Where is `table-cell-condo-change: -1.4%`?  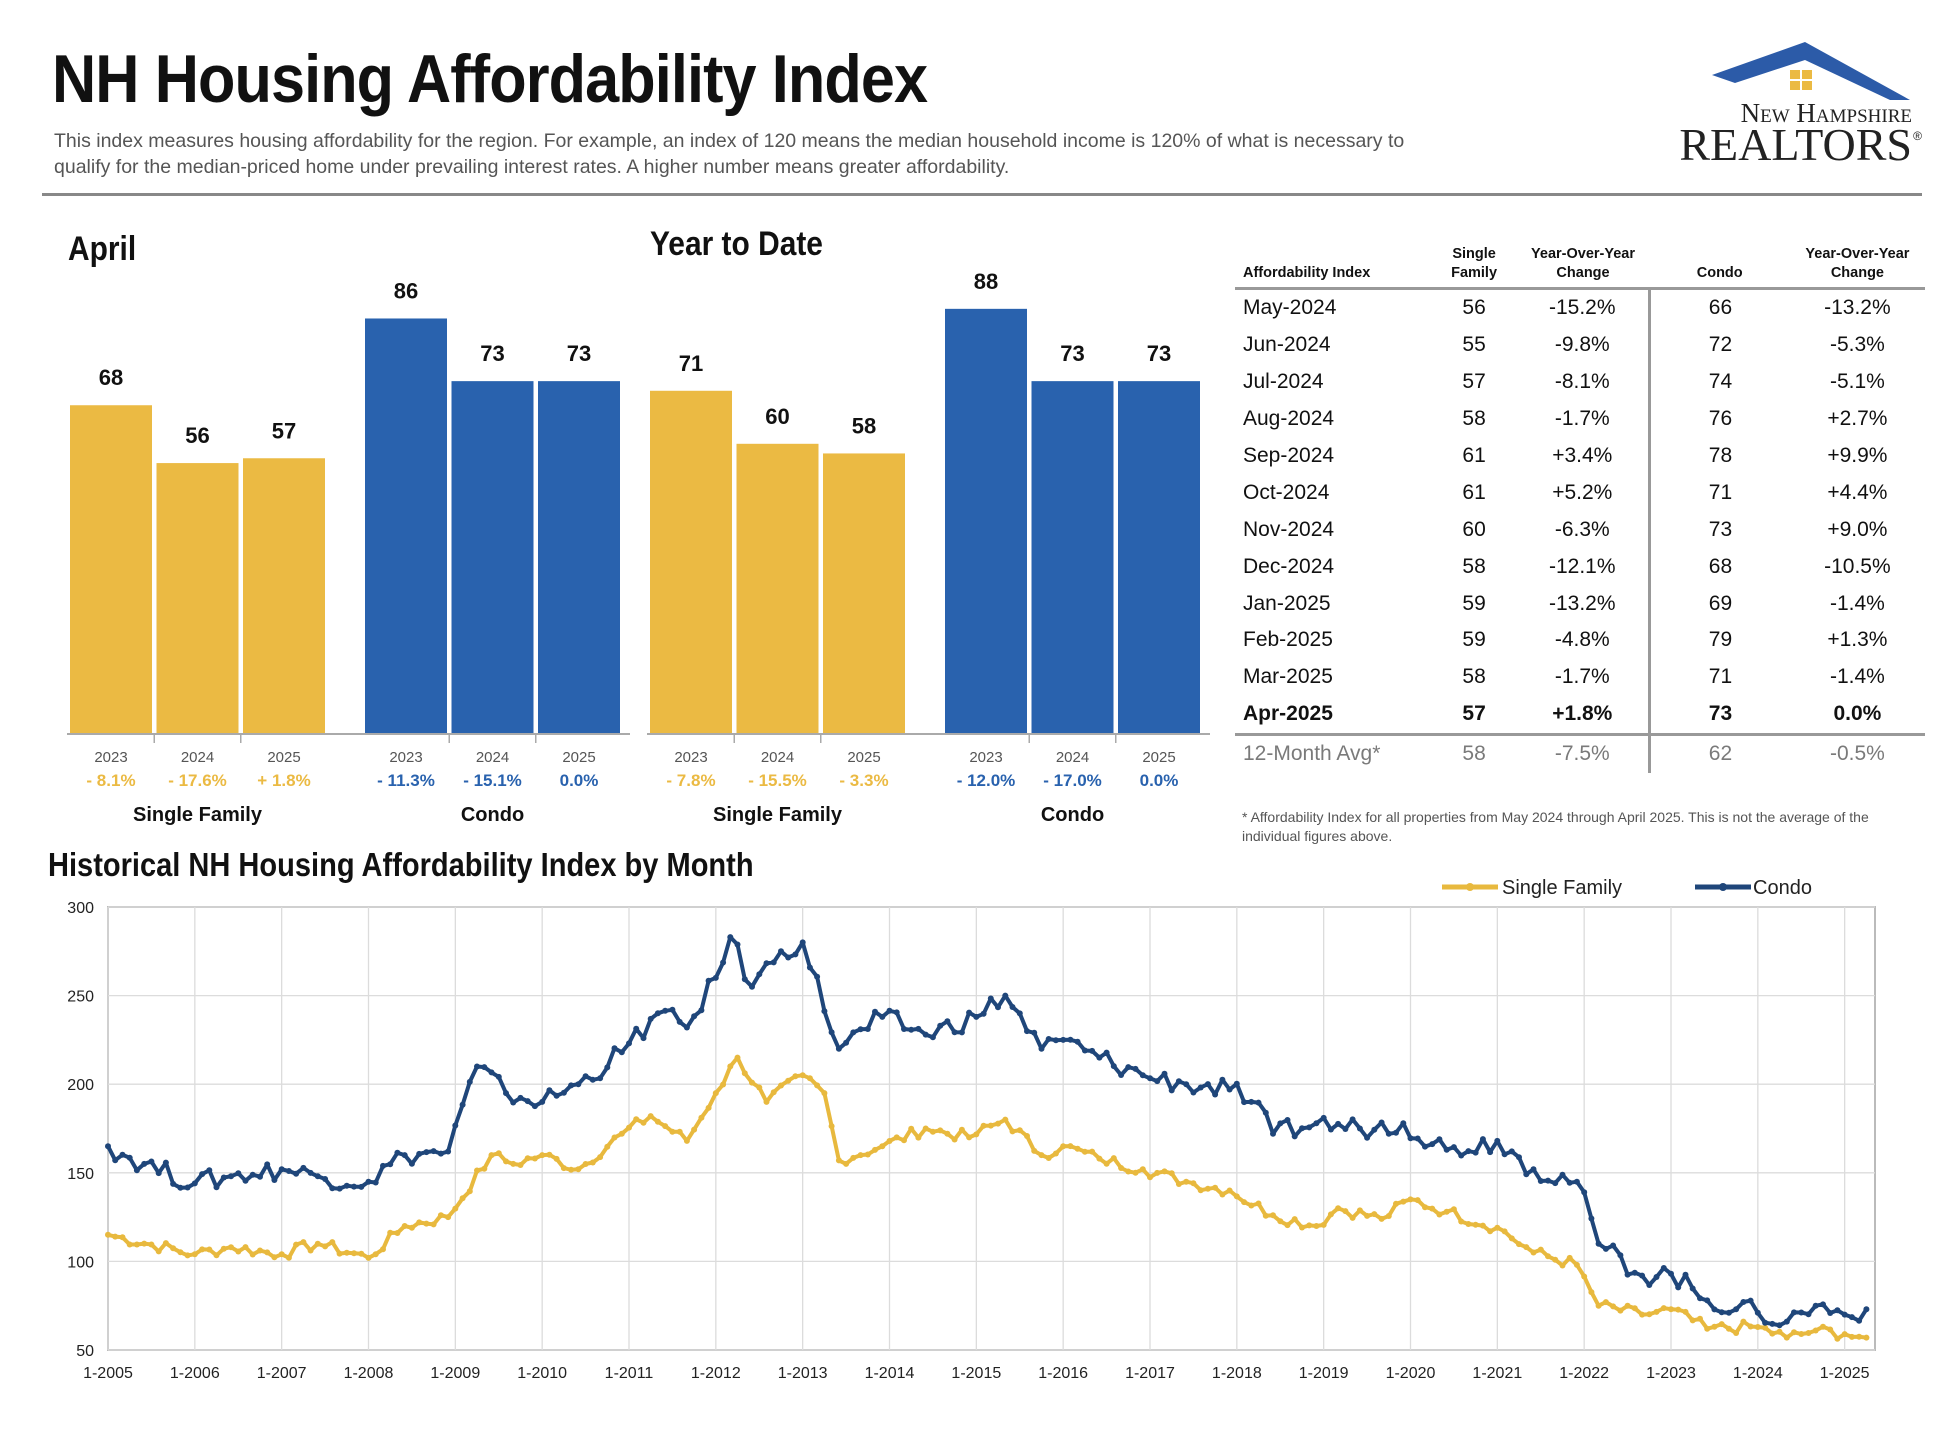
table-cell-condo-change: -1.4% is located at coordinates (1857, 603).